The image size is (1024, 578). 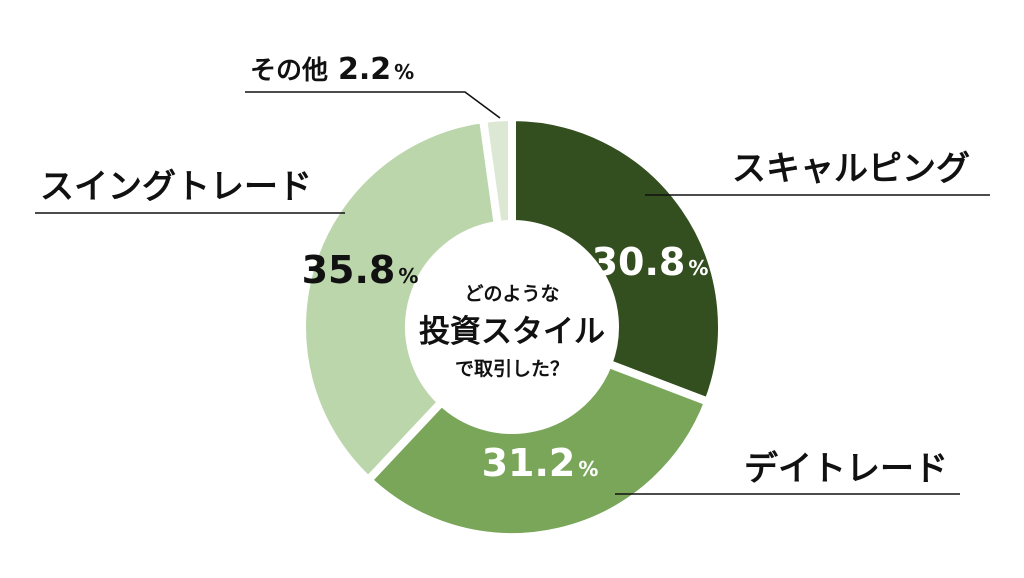 I want to click on center-title-line-2: 投資スタイル, so click(x=512, y=332).